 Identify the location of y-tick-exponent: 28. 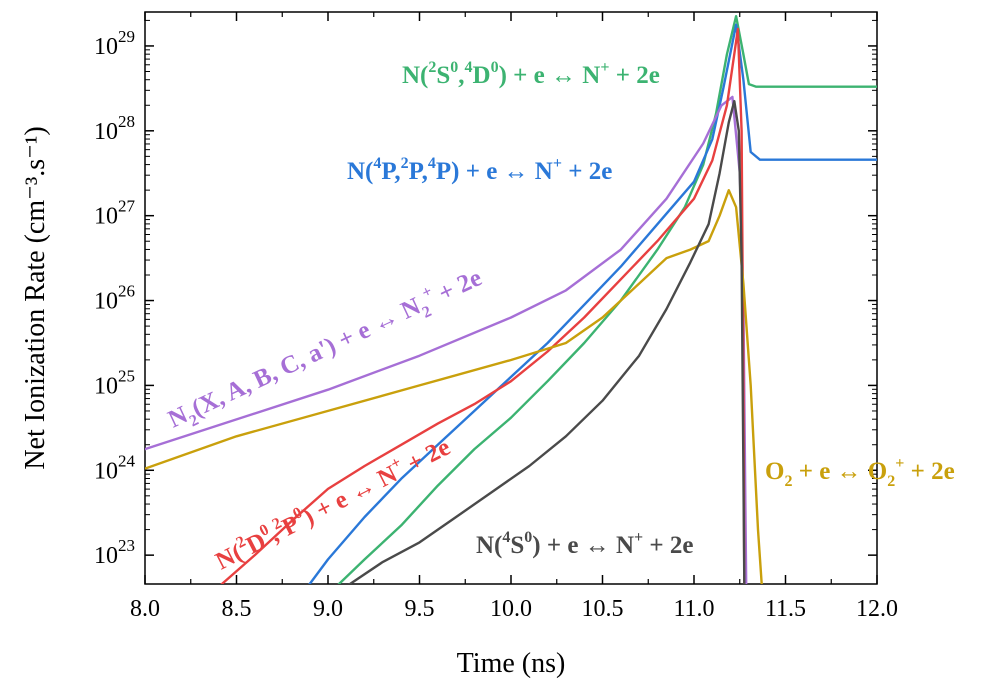
(126, 121).